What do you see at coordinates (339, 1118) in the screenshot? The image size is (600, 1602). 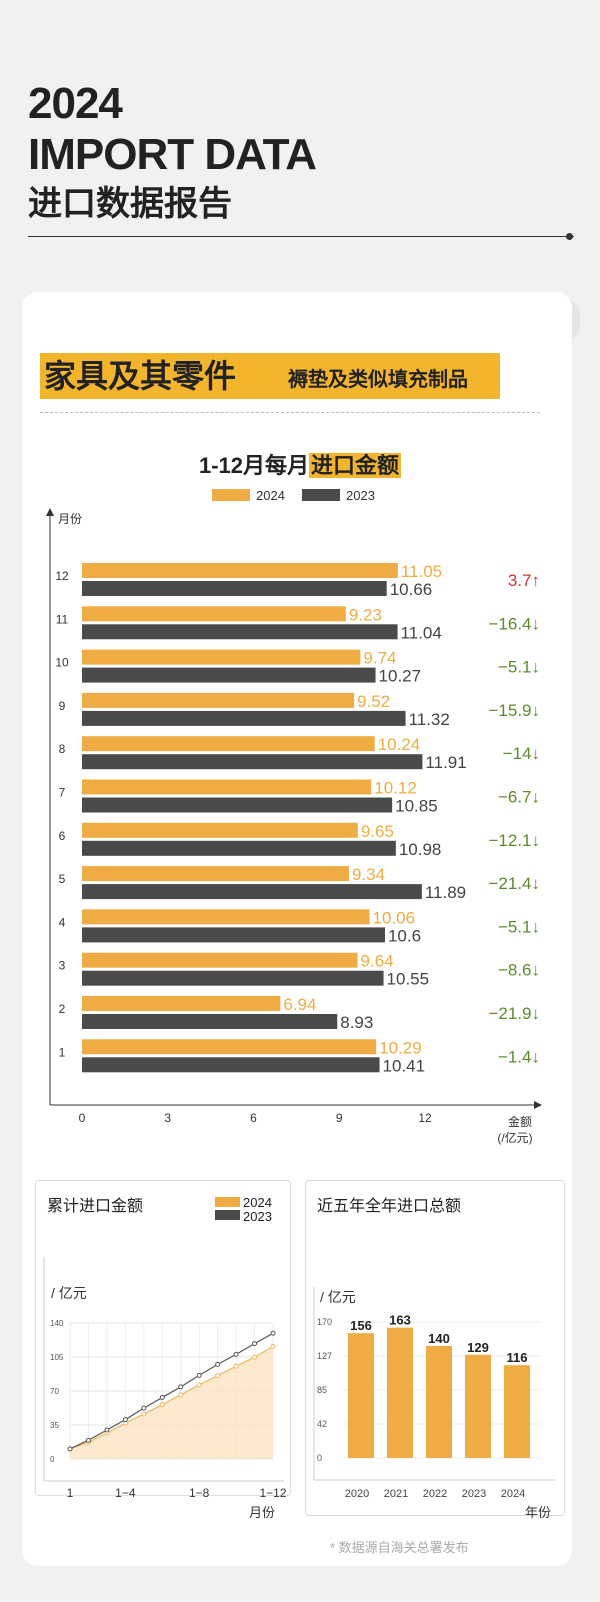 I see `x-tick-label: 9` at bounding box center [339, 1118].